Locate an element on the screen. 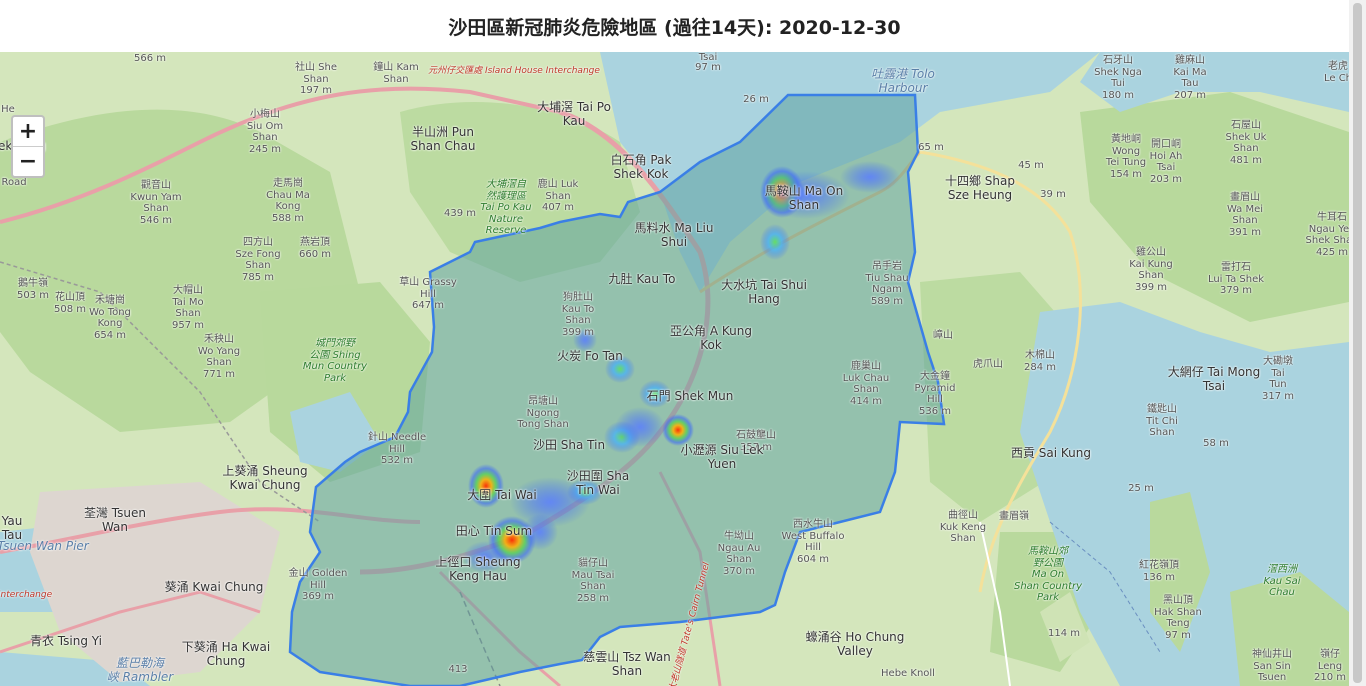 The height and width of the screenshot is (686, 1366). map-label-tai-ngam-tun: 大磡墩 Tai Tun 317 m is located at coordinates (1278, 379).